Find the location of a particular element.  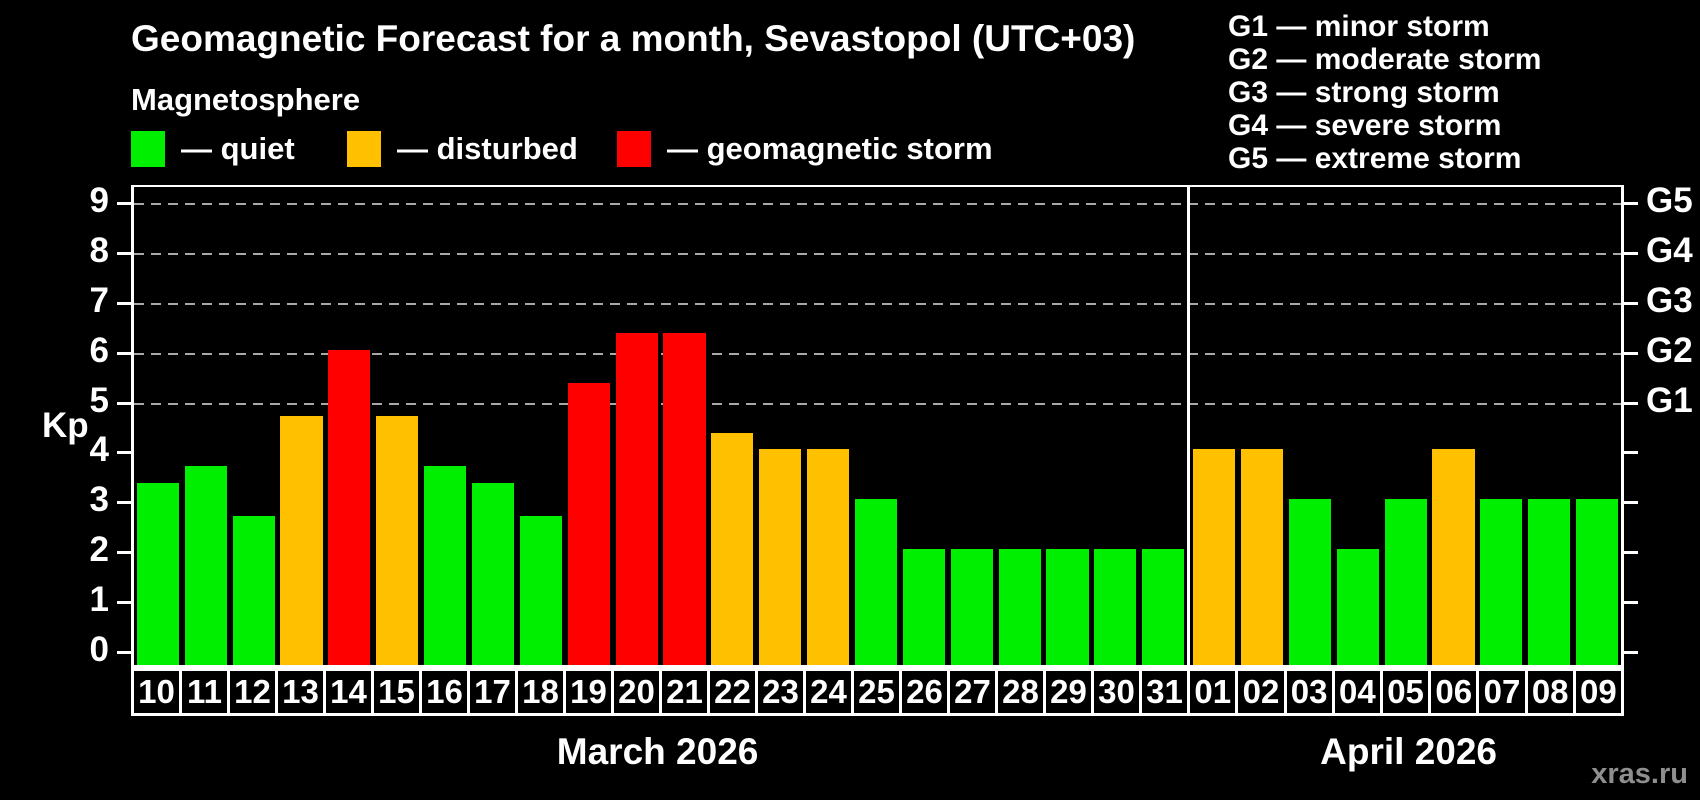

date-label: 09 is located at coordinates (1598, 692).